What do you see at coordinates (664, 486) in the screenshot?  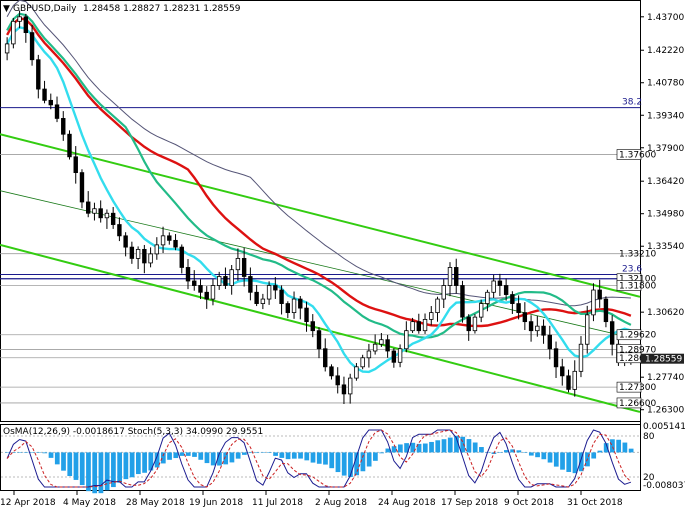 I see `indicator-axis-label: -0.008037` at bounding box center [664, 486].